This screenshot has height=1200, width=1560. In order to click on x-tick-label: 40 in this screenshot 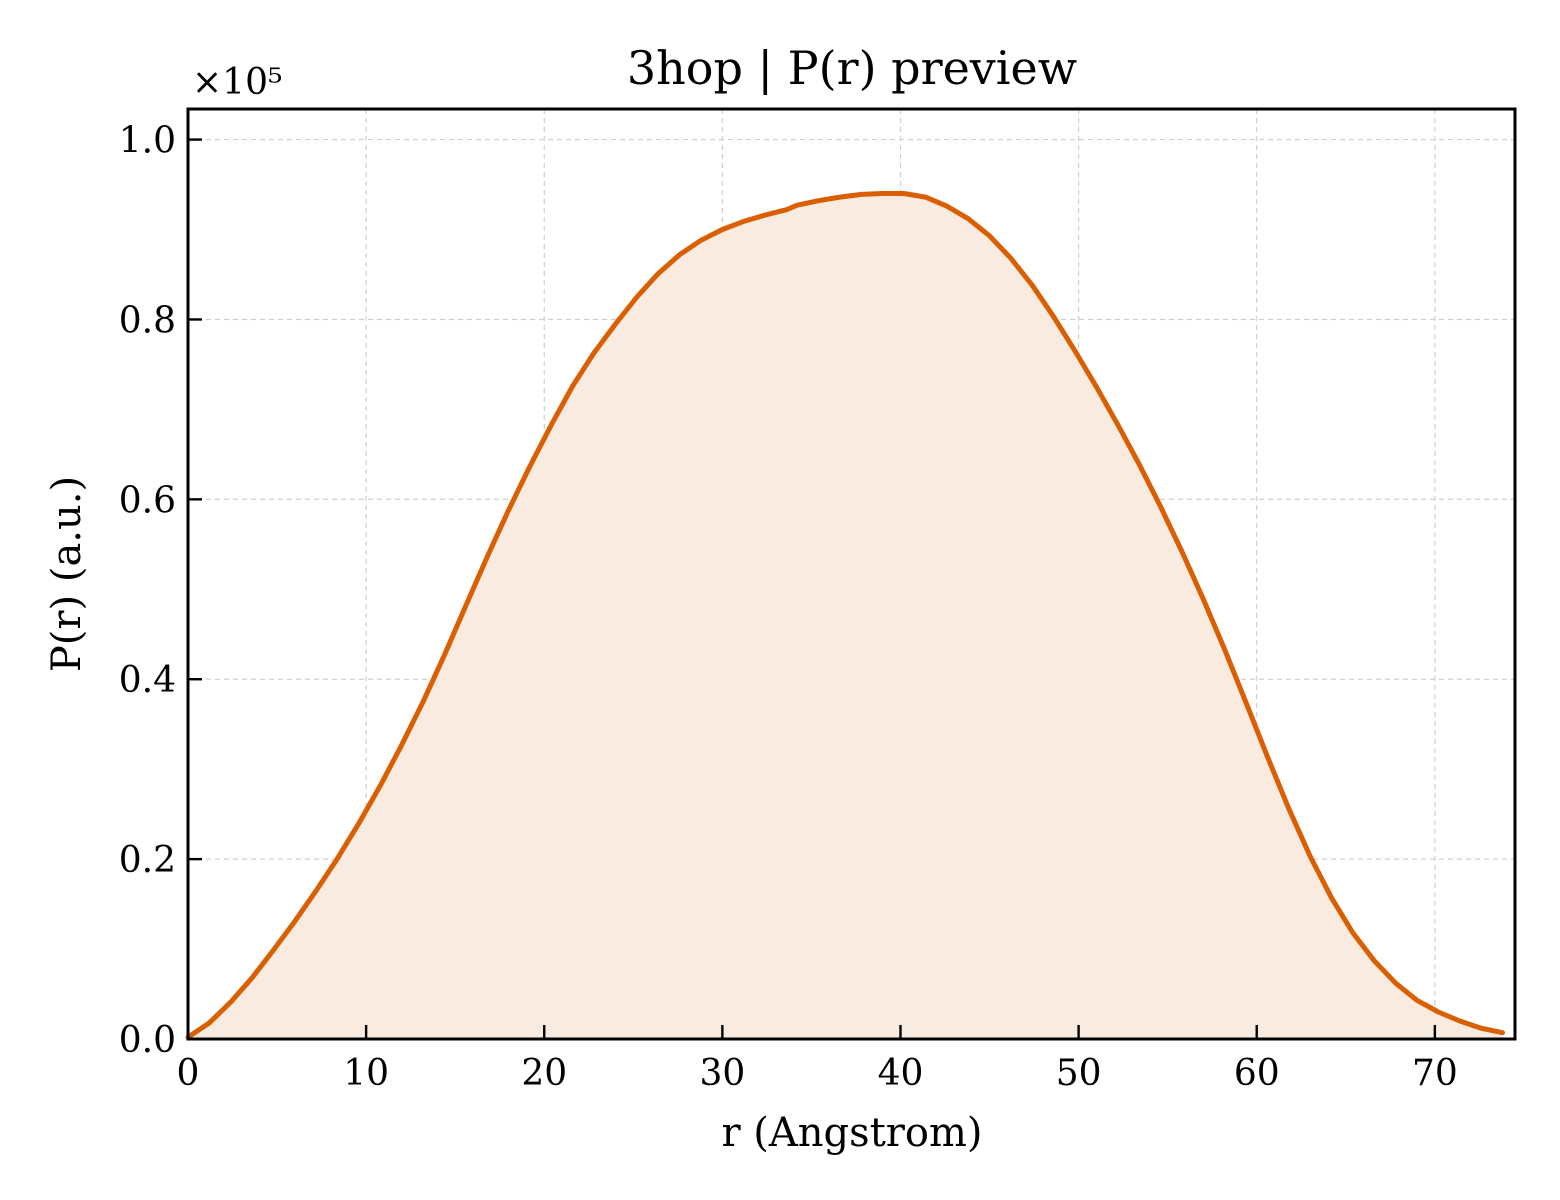, I will do `click(901, 1073)`.